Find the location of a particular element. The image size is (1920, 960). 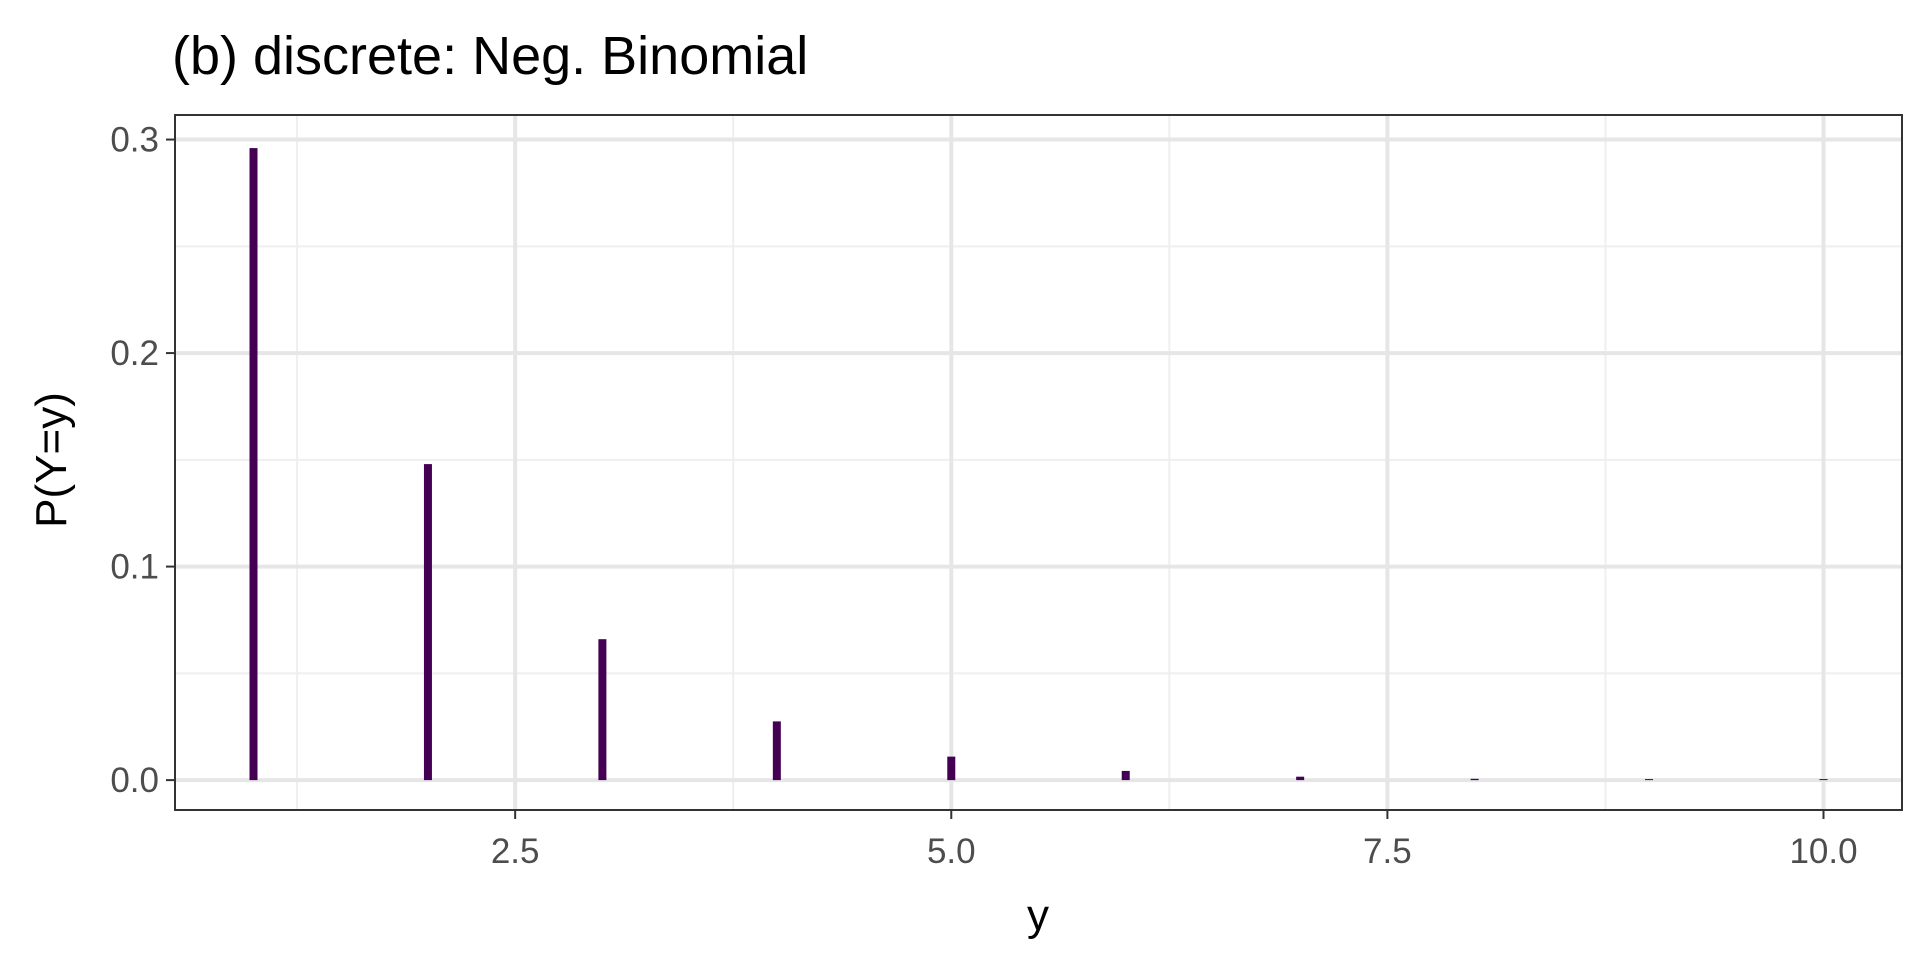

chart-title: (b) discrete: Neg. Binomial is located at coordinates (490, 56).